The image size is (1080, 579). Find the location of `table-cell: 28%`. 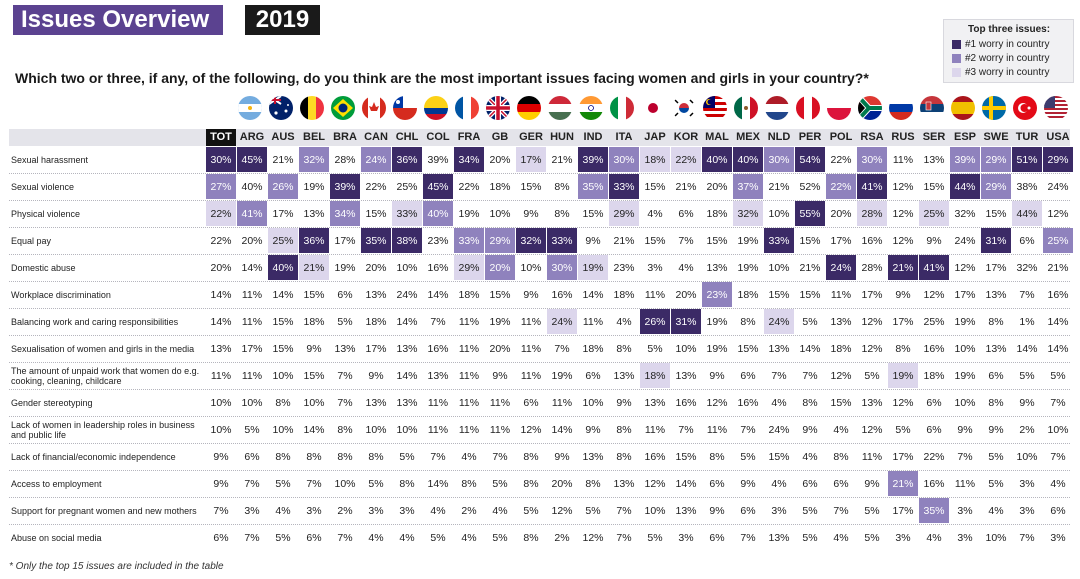

table-cell: 28% is located at coordinates (872, 213).